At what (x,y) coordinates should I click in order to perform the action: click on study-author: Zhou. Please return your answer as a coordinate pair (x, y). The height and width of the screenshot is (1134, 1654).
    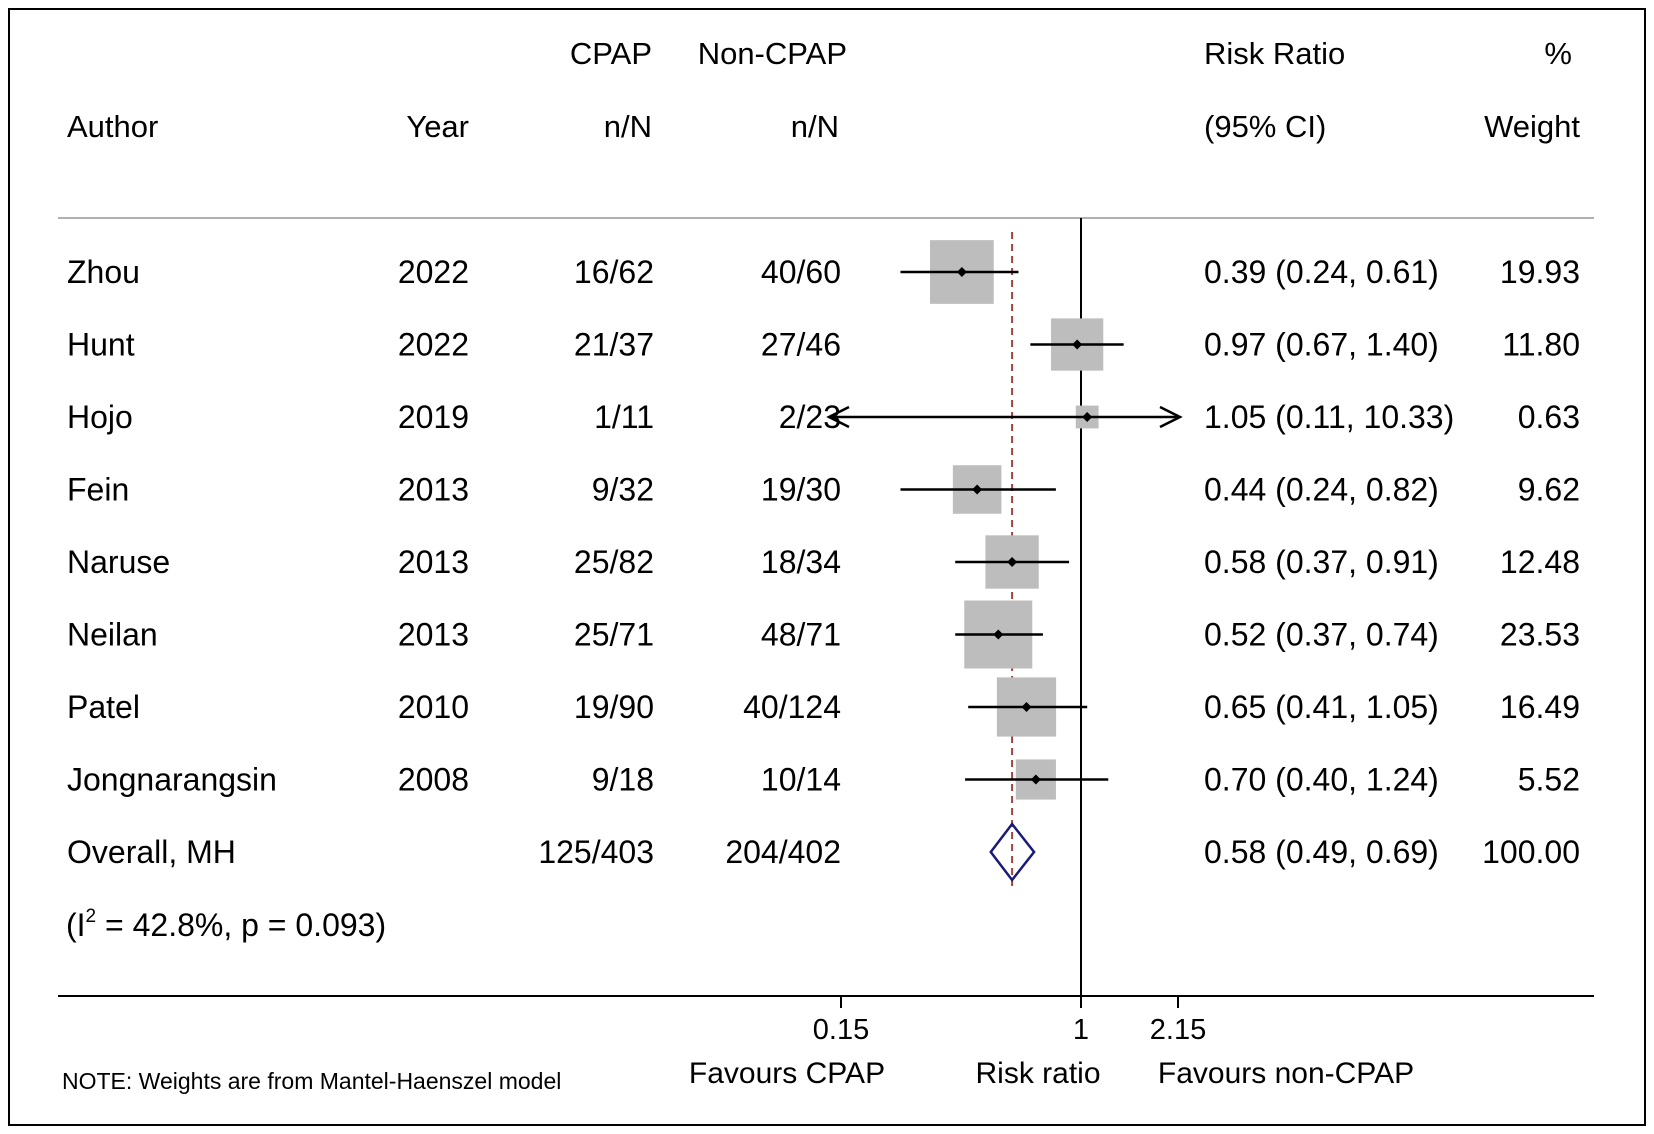
    Looking at the image, I should click on (103, 272).